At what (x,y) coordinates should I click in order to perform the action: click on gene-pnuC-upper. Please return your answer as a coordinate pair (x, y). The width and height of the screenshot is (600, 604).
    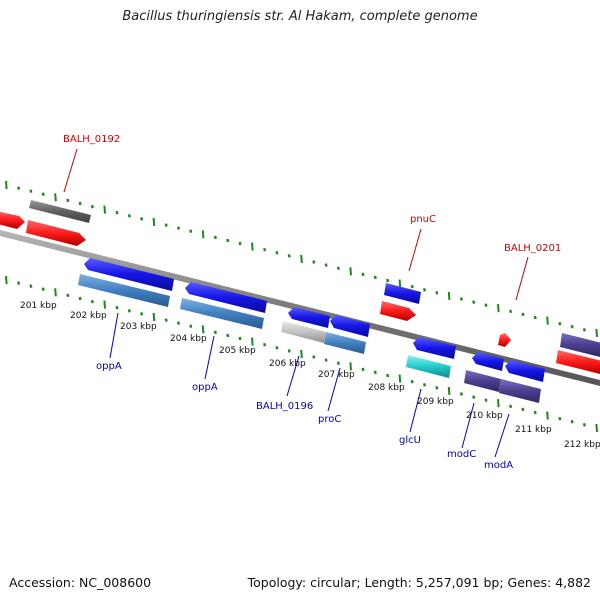
    Looking at the image, I should click on (402, 293).